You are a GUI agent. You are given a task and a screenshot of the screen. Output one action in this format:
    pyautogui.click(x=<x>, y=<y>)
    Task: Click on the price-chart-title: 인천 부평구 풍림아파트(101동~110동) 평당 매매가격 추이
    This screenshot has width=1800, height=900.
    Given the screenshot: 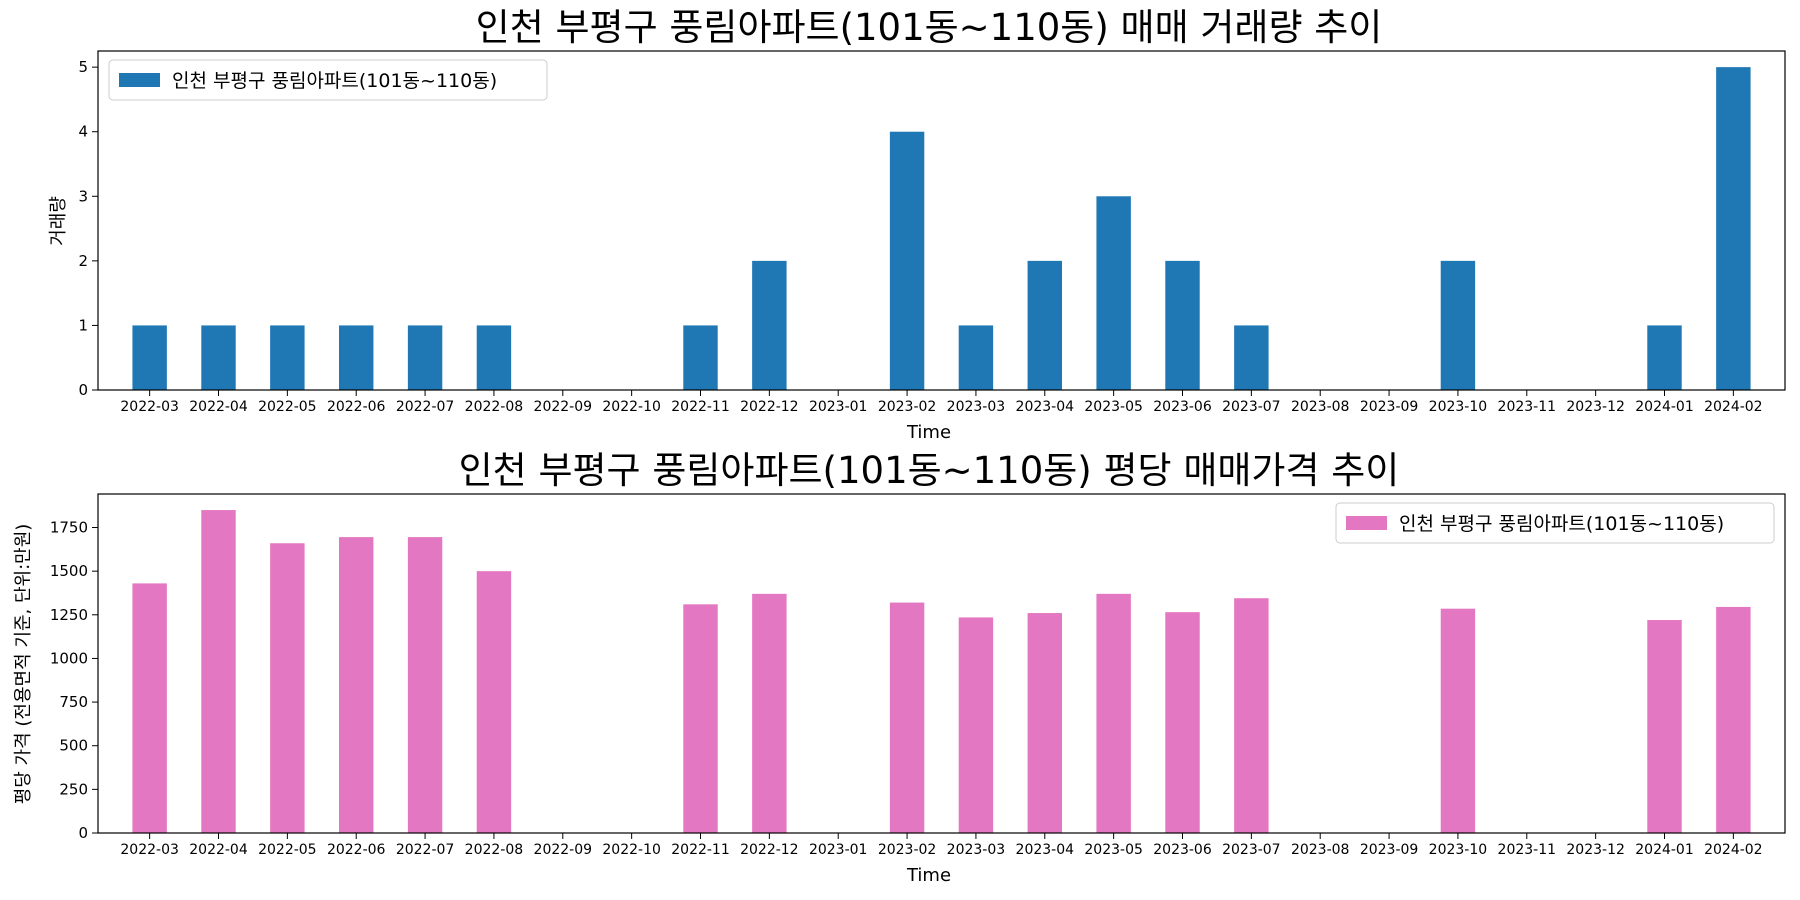 What is the action you would take?
    pyautogui.click(x=929, y=470)
    